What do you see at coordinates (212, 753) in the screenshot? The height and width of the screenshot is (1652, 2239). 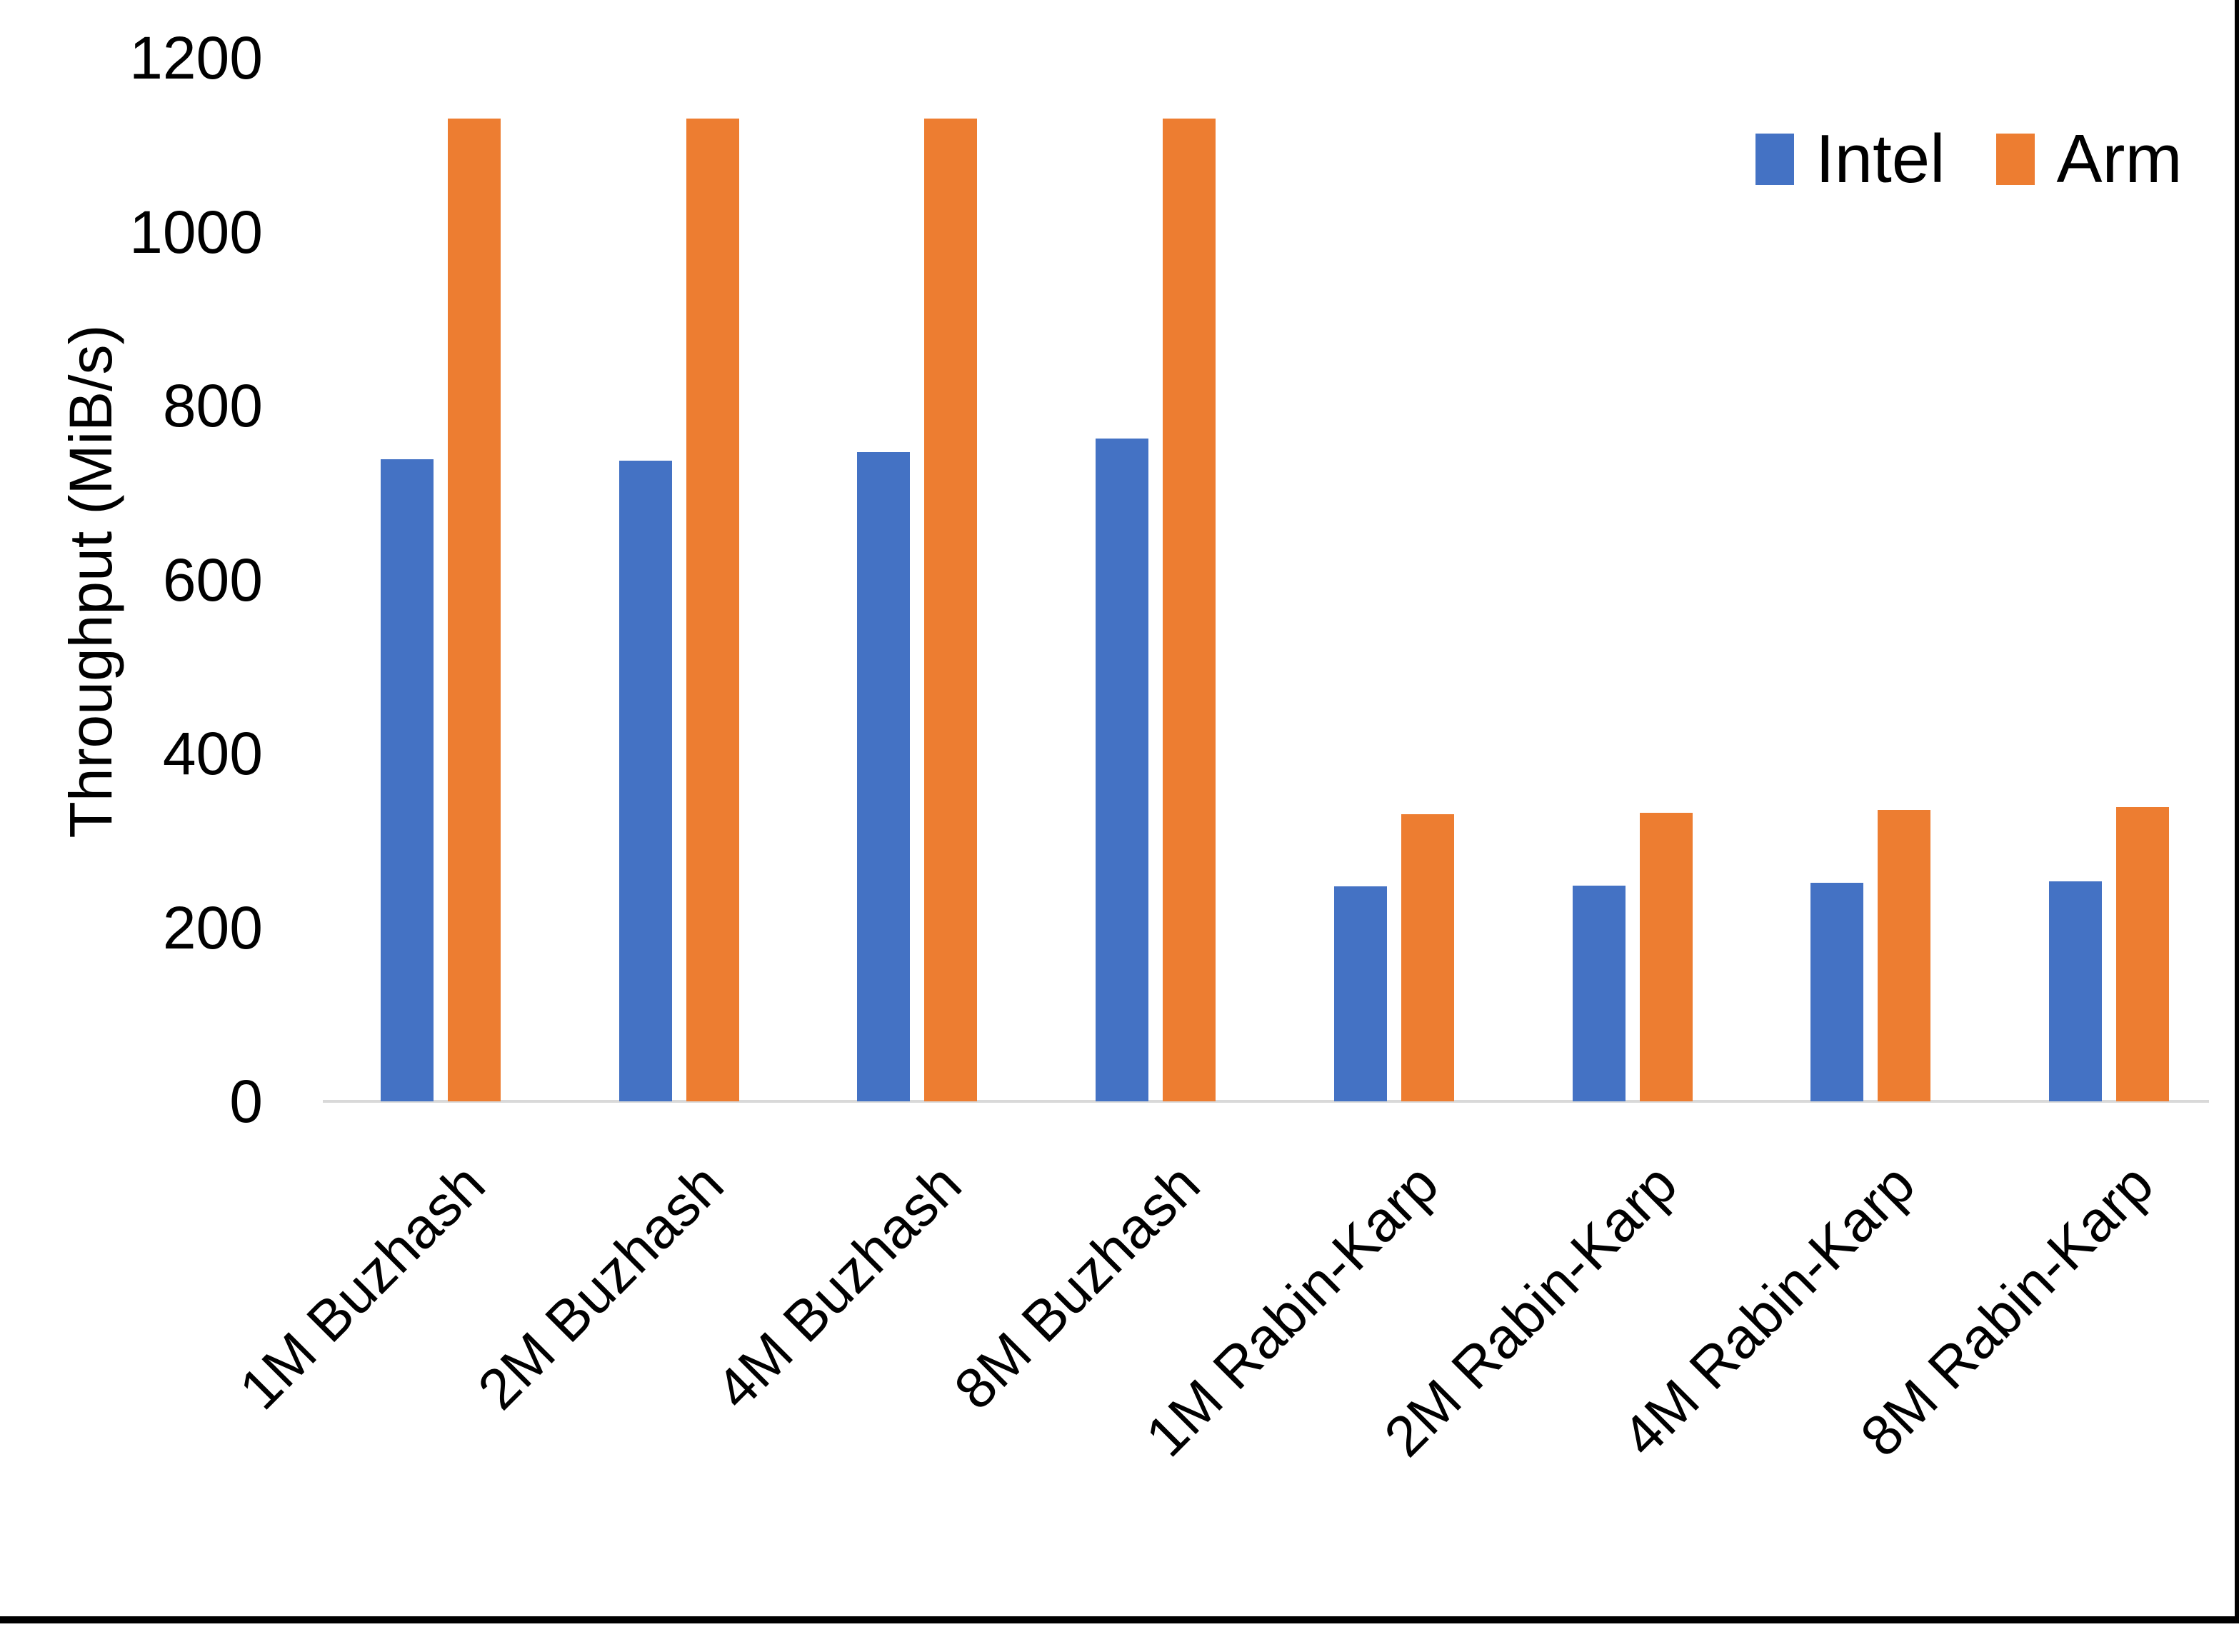 I see `y-tick-label: 400` at bounding box center [212, 753].